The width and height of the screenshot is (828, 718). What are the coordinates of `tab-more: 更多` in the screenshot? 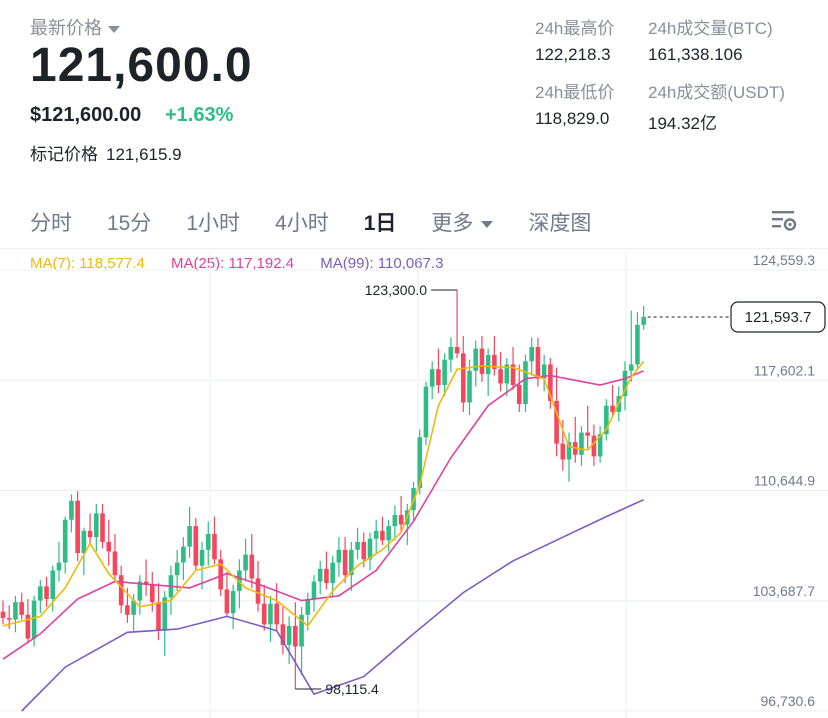 It's located at (462, 222).